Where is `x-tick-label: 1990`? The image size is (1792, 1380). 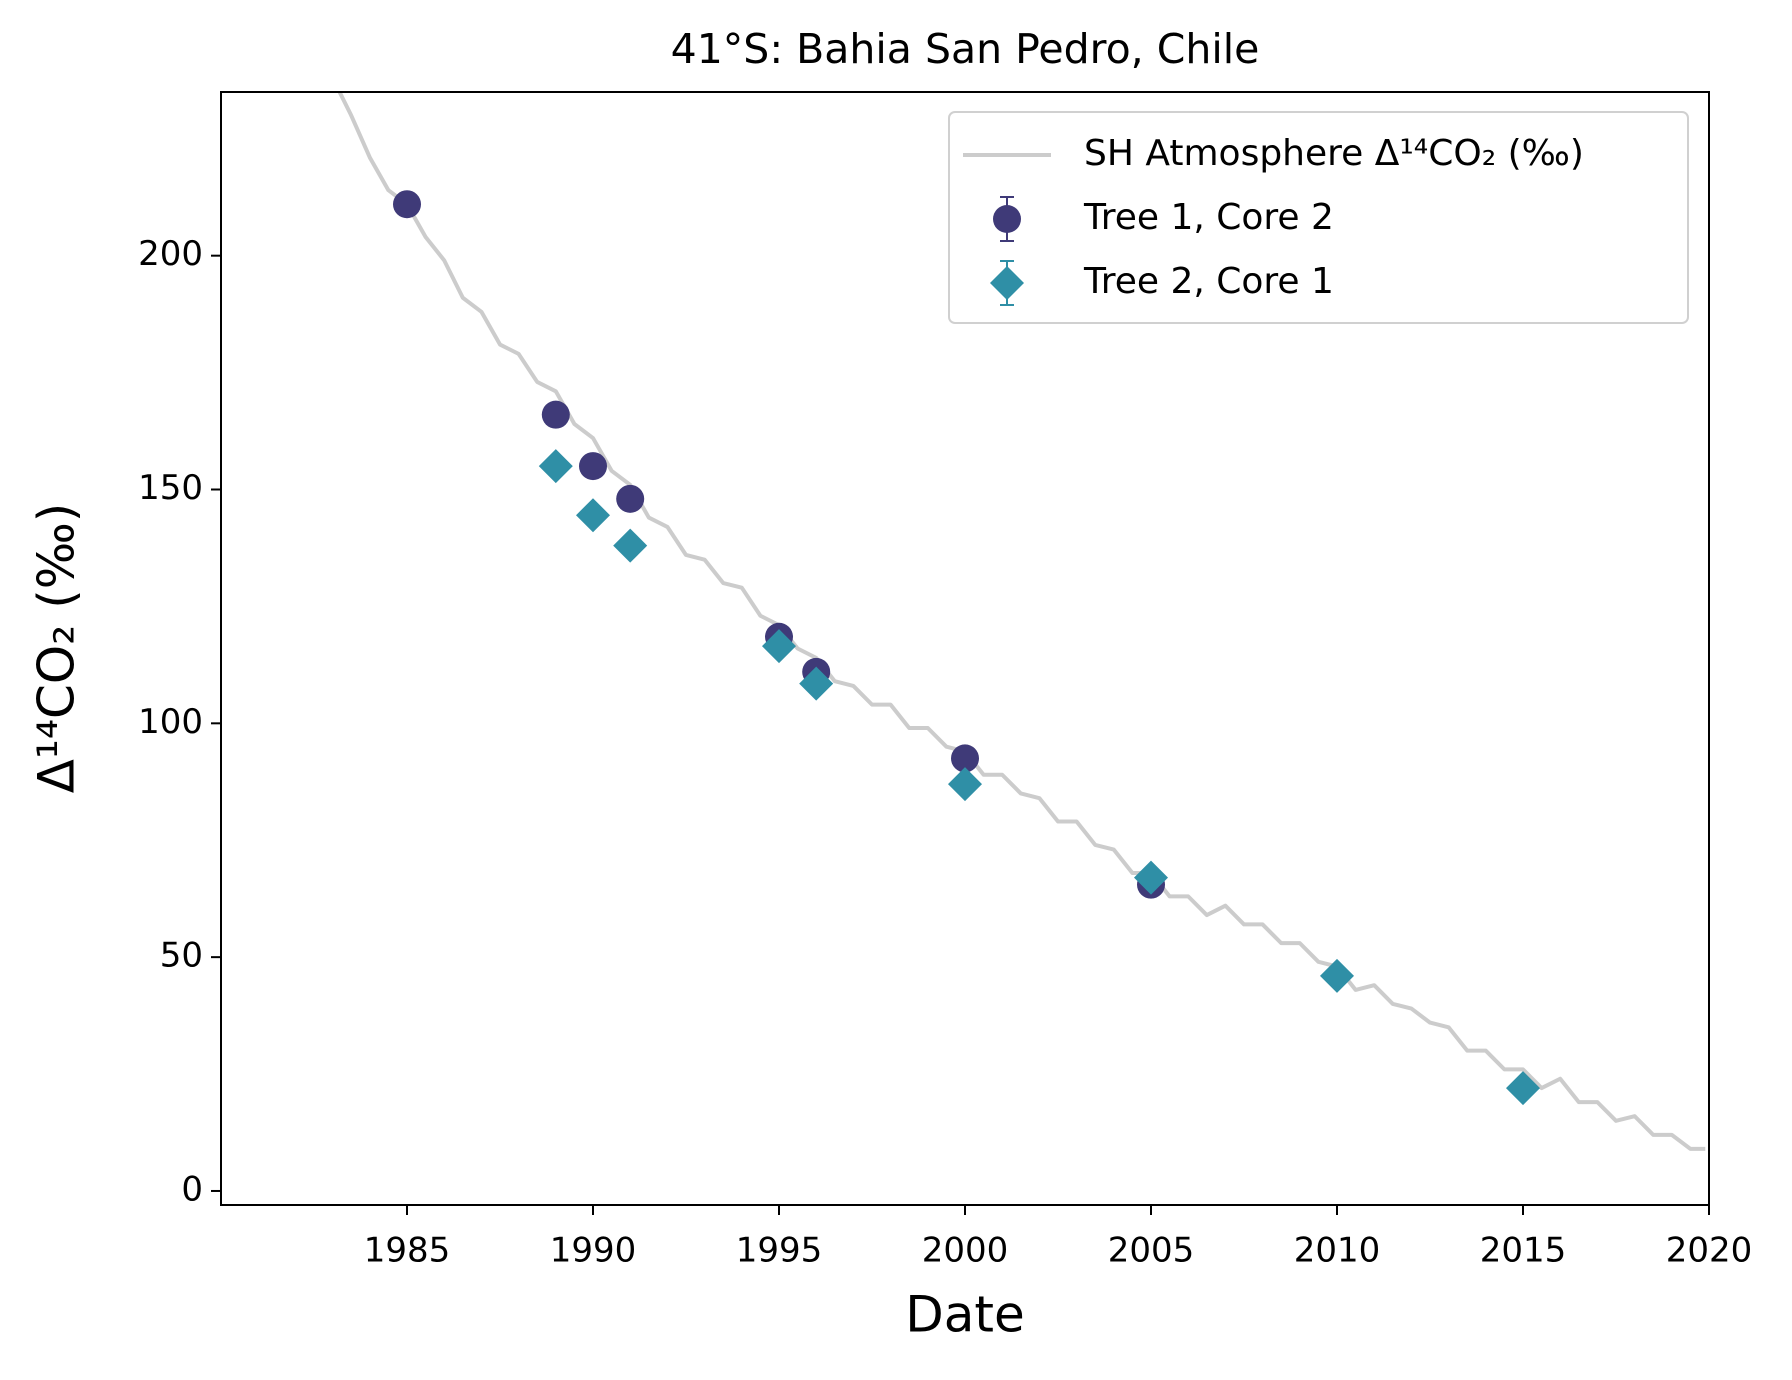
x-tick-label: 1990 is located at coordinates (593, 1251).